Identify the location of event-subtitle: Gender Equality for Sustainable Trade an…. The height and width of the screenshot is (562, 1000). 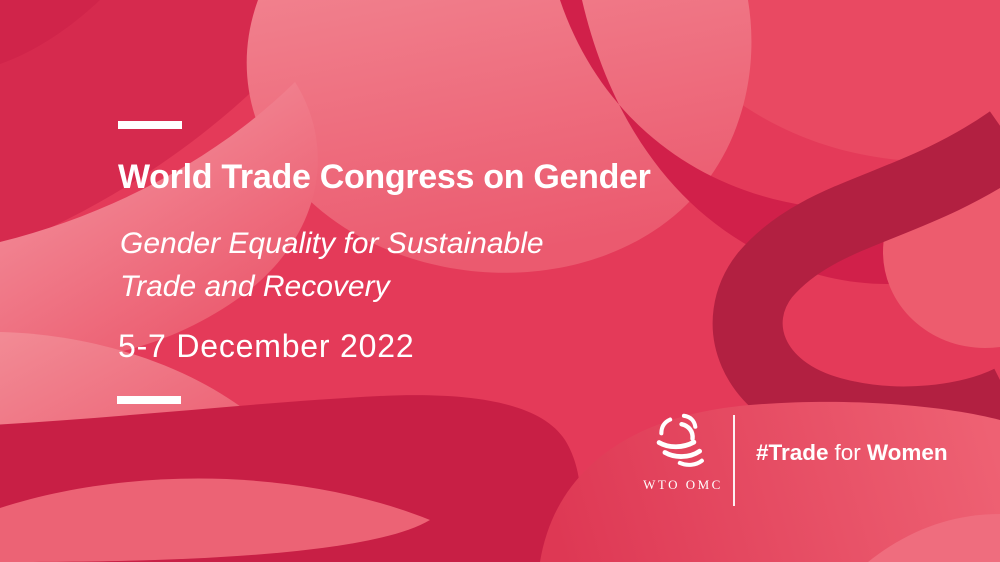
(332, 265).